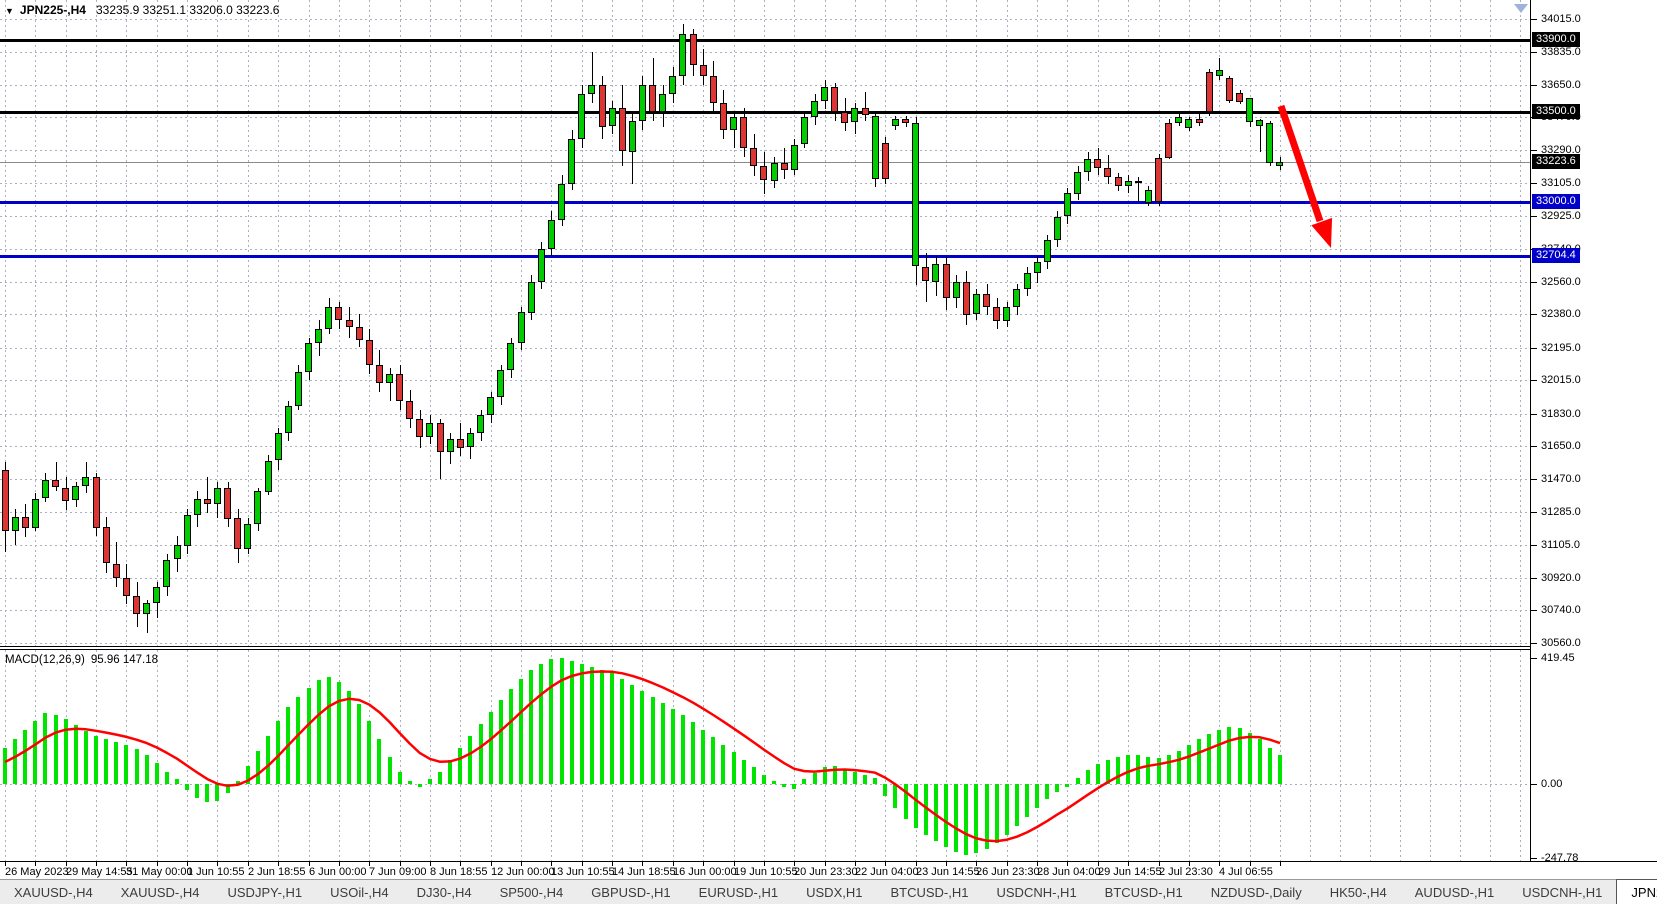 The width and height of the screenshot is (1657, 904). Describe the element at coordinates (765, 162) in the screenshot. I see `current-price-line` at that location.